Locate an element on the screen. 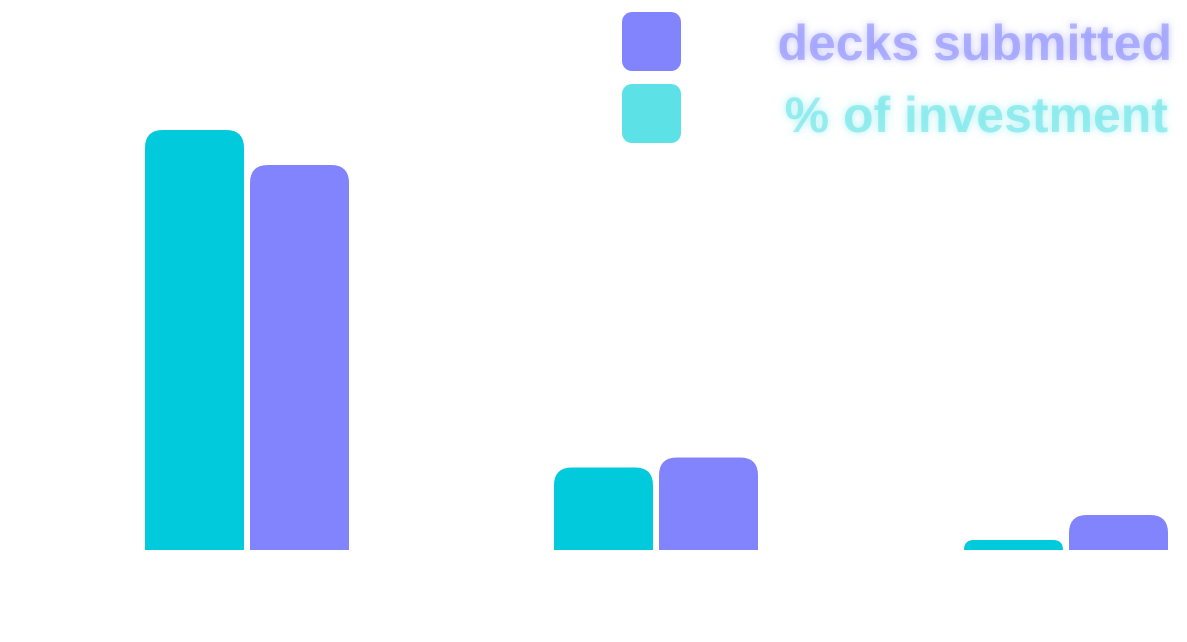  legend: decks submitted % of investment is located at coordinates (897, 77).